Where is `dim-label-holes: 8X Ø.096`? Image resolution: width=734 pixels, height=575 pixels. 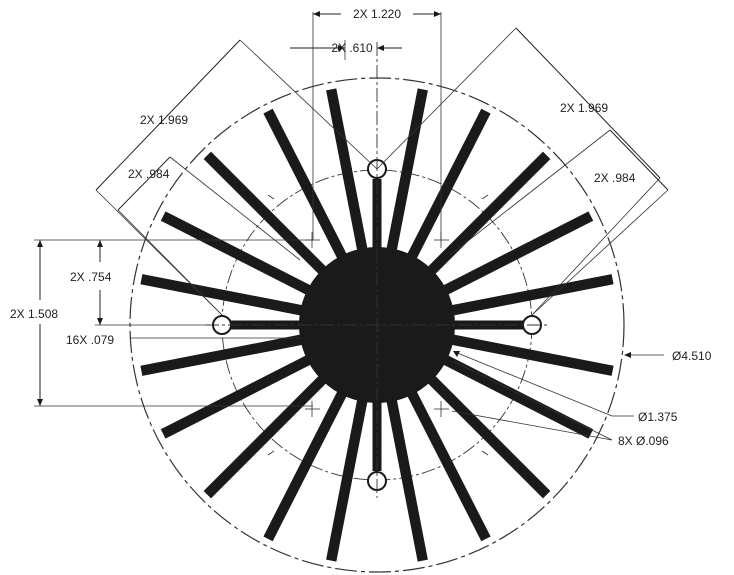 dim-label-holes: 8X Ø.096 is located at coordinates (643, 441).